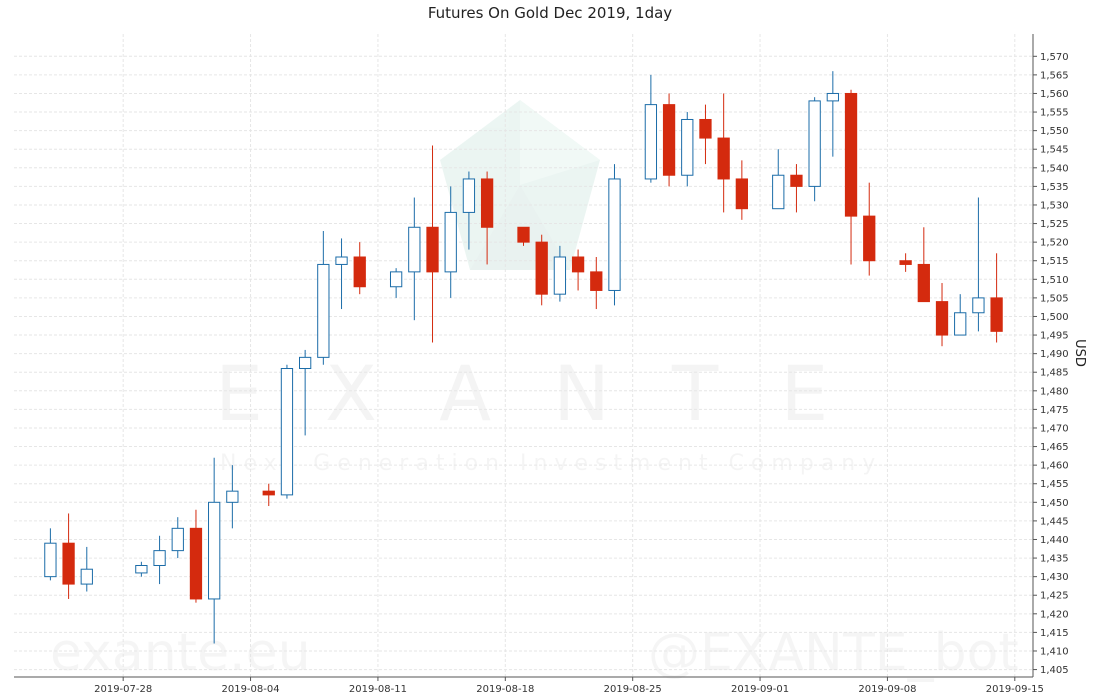  Describe the element at coordinates (1054, 670) in the screenshot. I see `y-tick-label: 1,405` at that location.